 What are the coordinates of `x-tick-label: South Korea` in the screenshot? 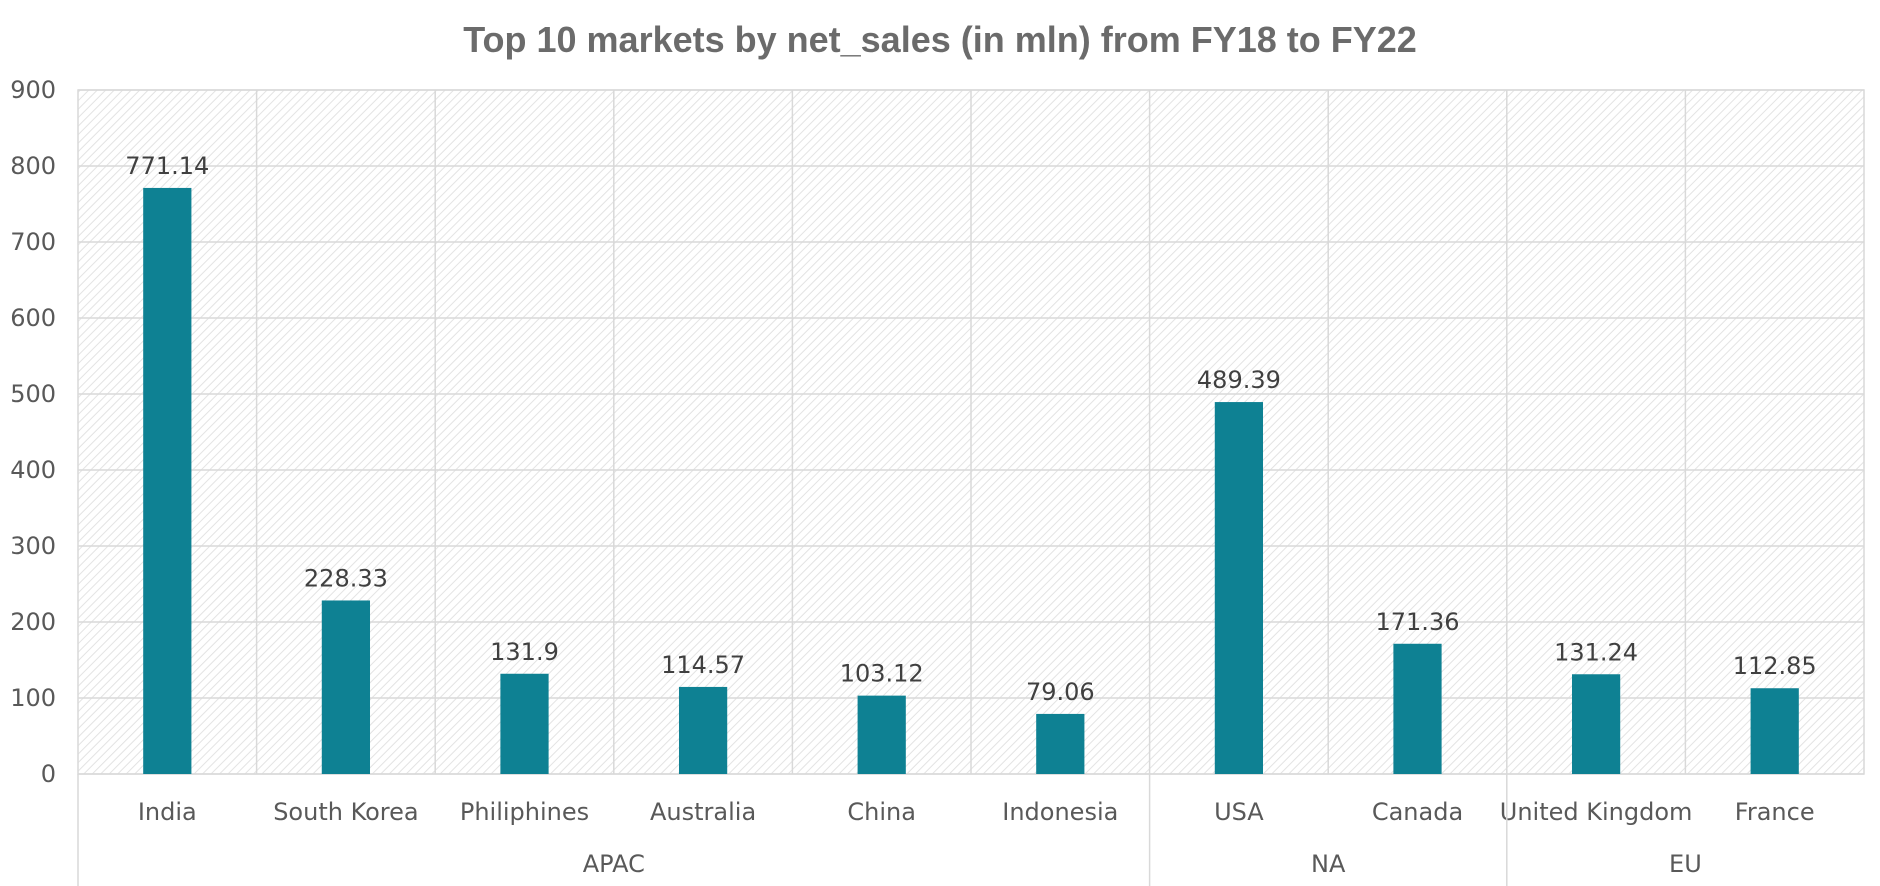 It's located at (345, 812).